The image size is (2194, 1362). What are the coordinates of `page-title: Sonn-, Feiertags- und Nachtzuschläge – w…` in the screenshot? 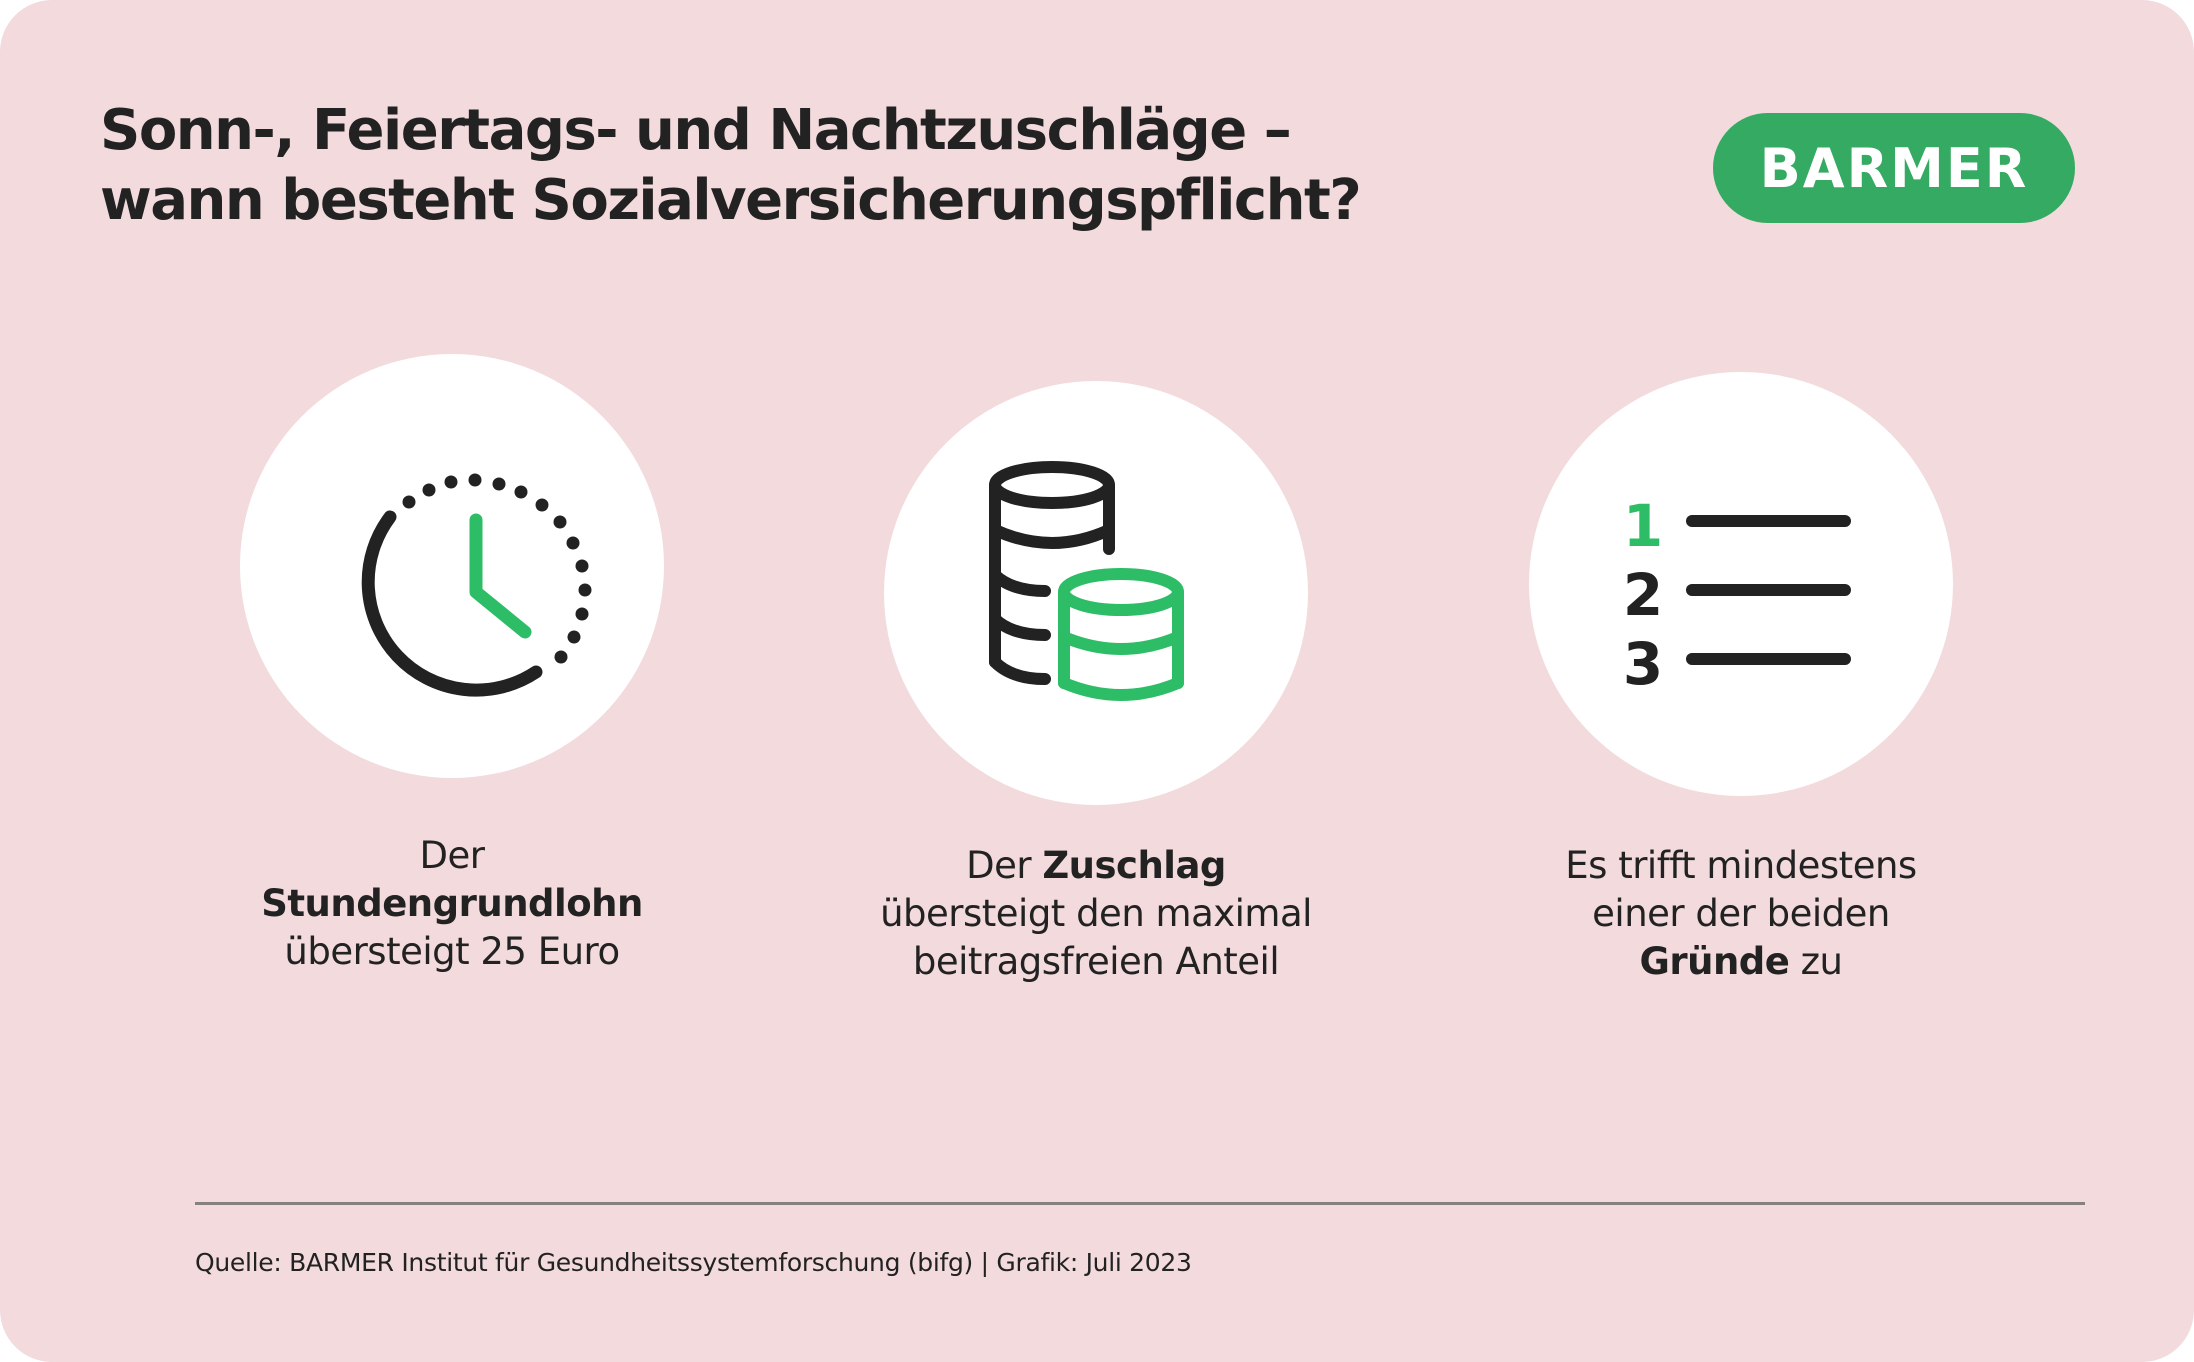 It's located at (731, 166).